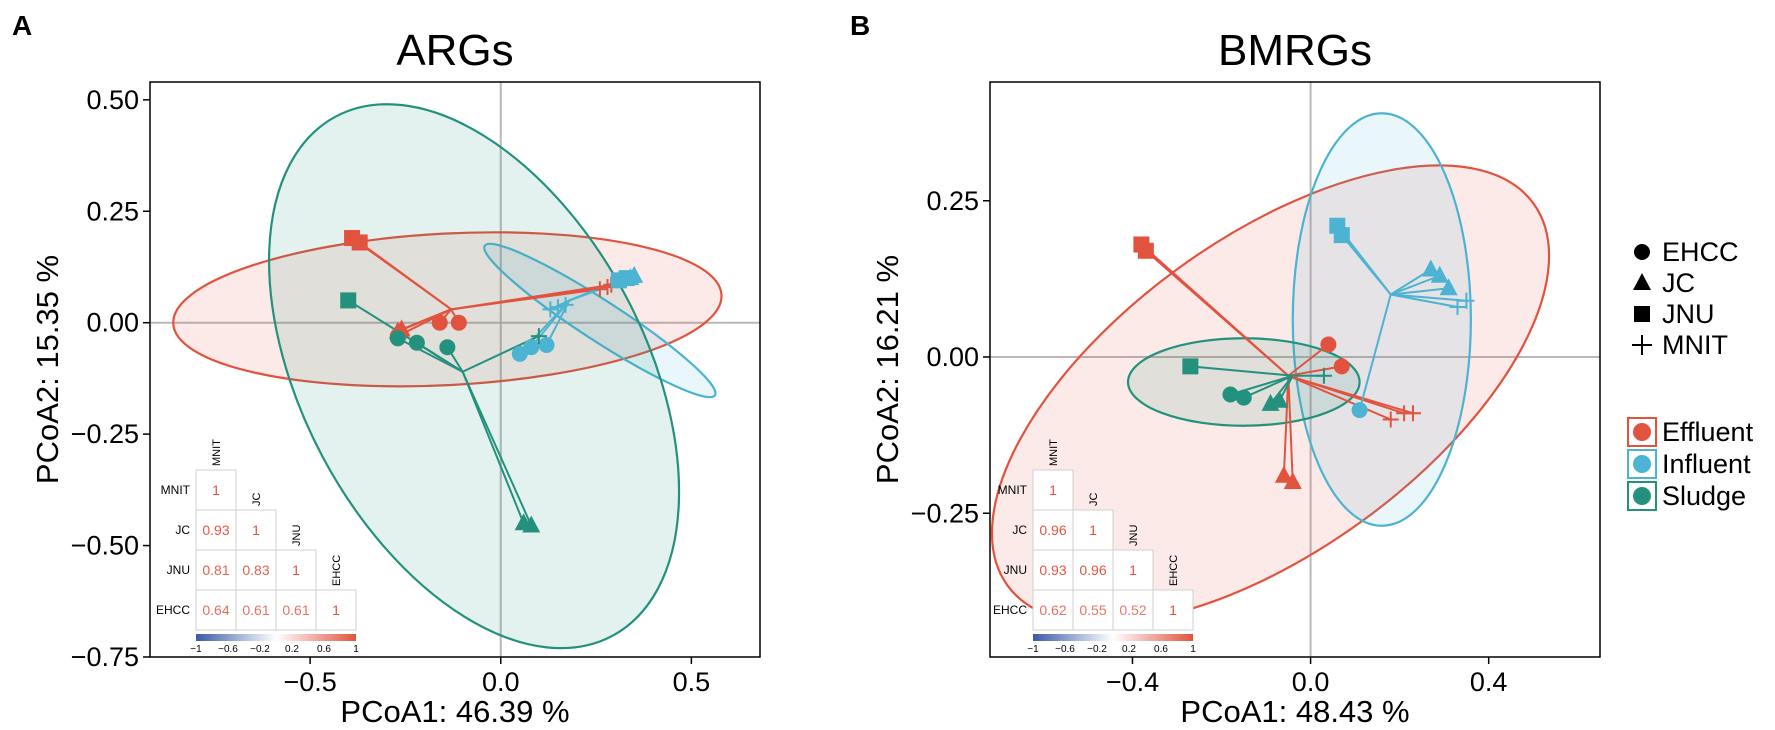  I want to click on point-effluent-square, so click(1145, 250).